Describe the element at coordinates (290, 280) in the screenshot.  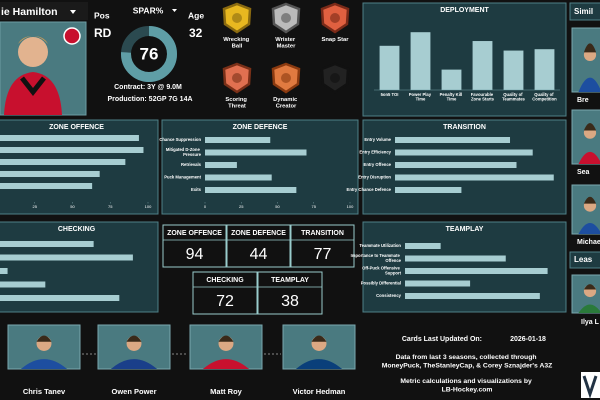
I see `score-label: TEAMPLAY` at that location.